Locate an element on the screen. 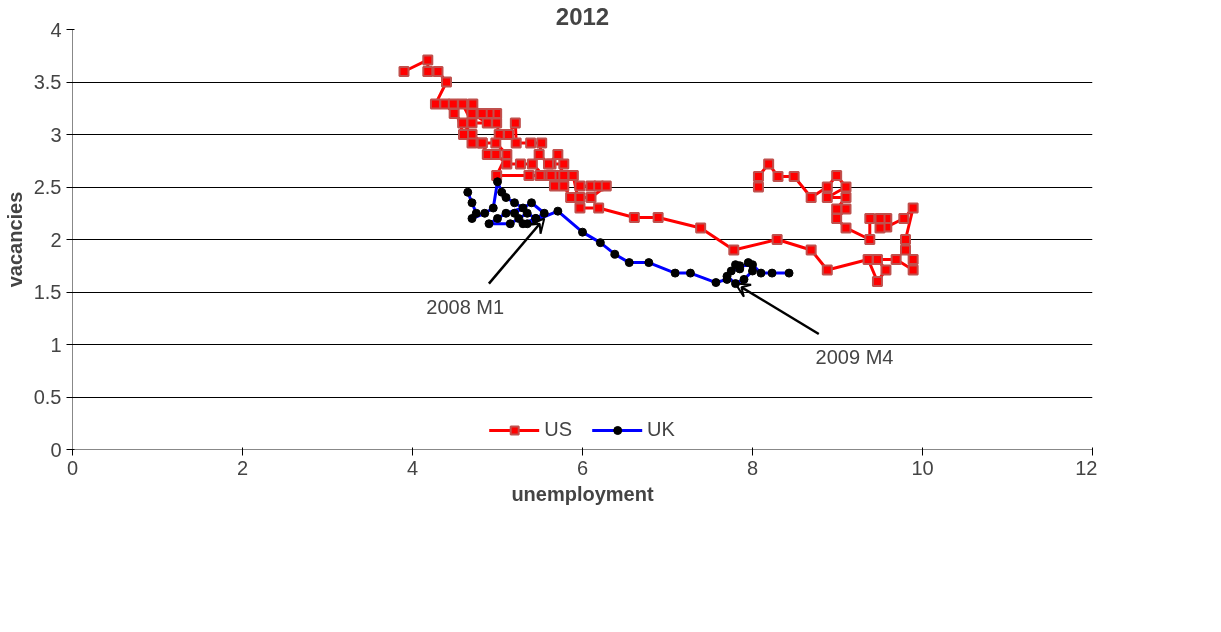  x-tick-label: 0 is located at coordinates (72, 467).